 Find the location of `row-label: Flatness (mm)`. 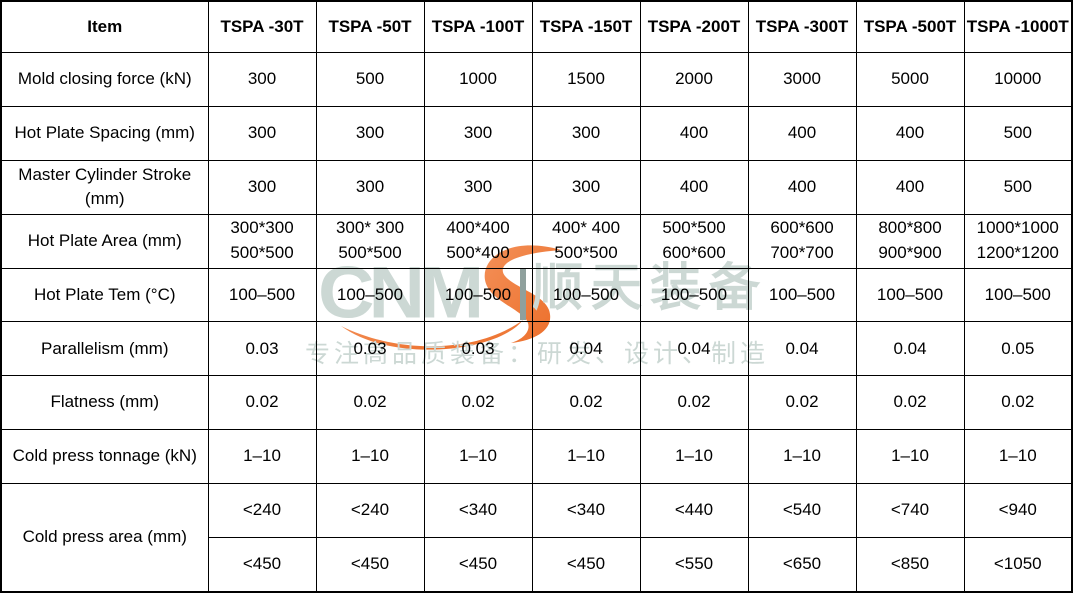

row-label: Flatness (mm) is located at coordinates (104, 403).